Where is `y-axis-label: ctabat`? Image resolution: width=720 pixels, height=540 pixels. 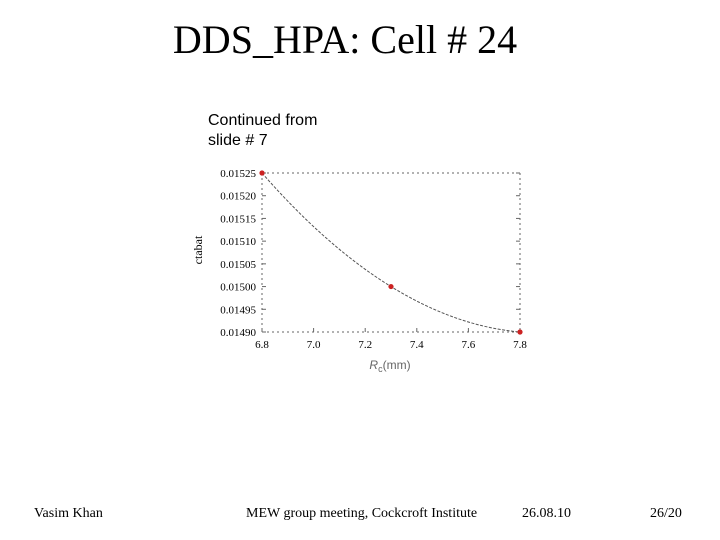 y-axis-label: ctabat is located at coordinates (198, 249).